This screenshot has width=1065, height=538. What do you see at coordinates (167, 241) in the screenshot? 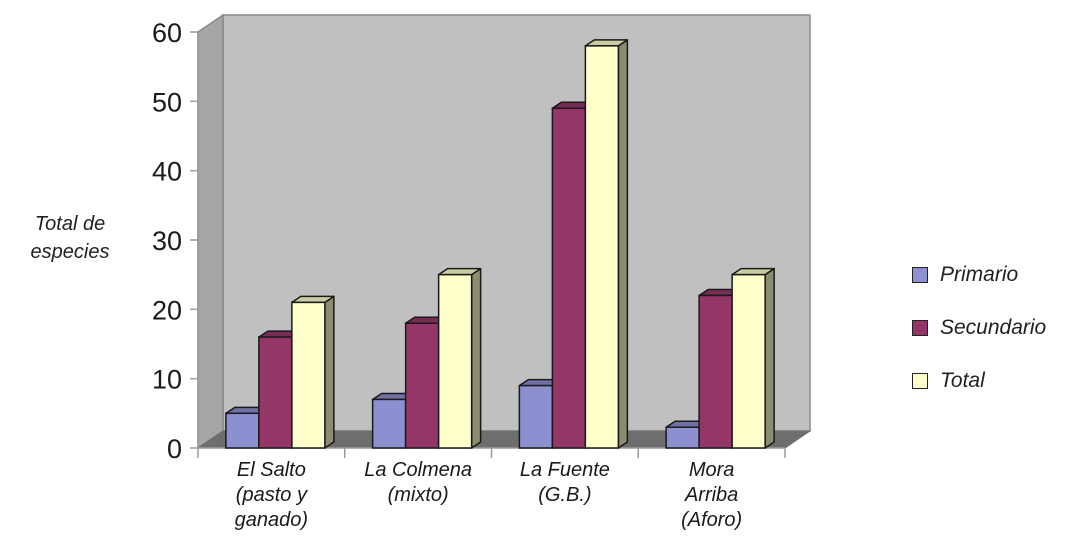
I see `y-tick-label: 30` at bounding box center [167, 241].